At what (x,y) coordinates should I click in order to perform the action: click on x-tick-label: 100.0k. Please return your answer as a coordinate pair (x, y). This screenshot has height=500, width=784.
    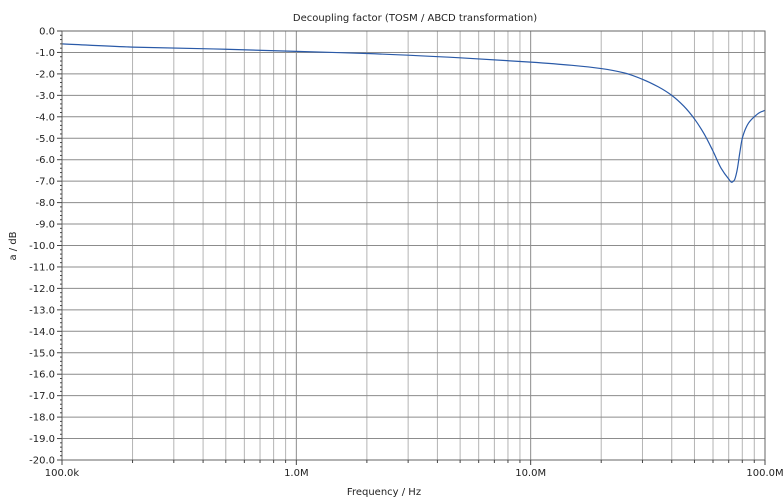
    Looking at the image, I should click on (62, 473).